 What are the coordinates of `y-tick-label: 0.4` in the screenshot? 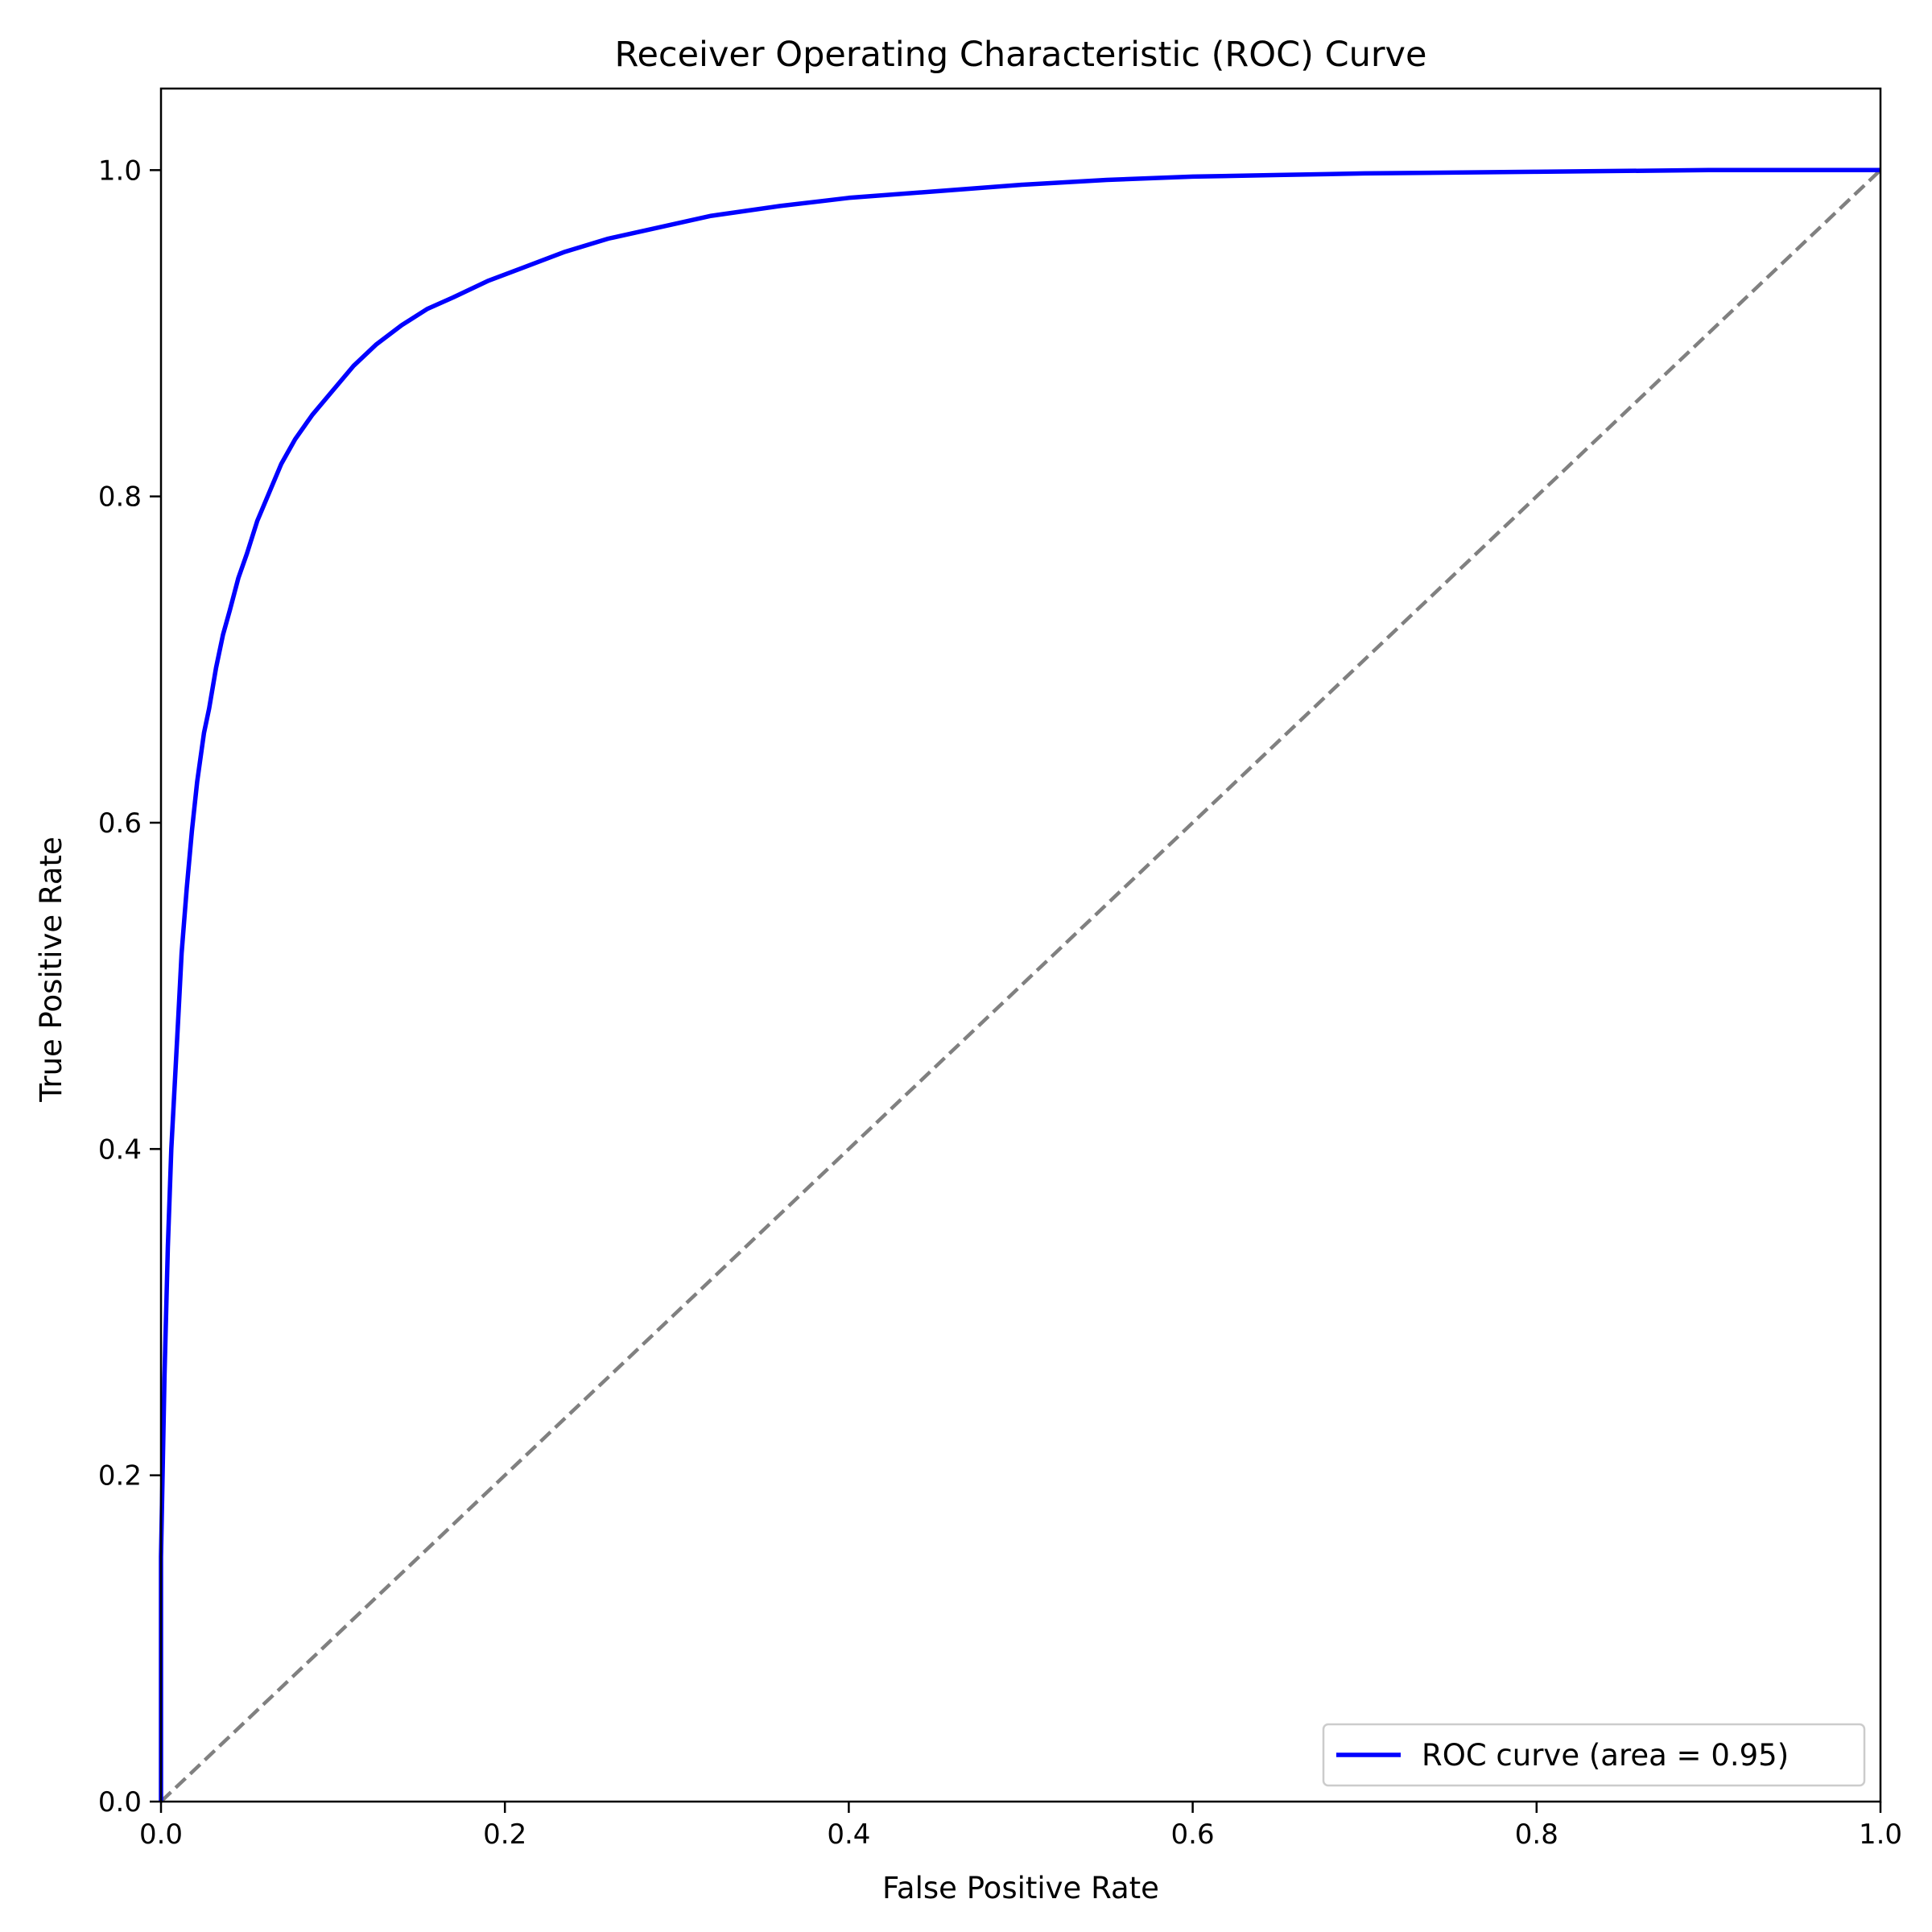 It's located at (120, 1149).